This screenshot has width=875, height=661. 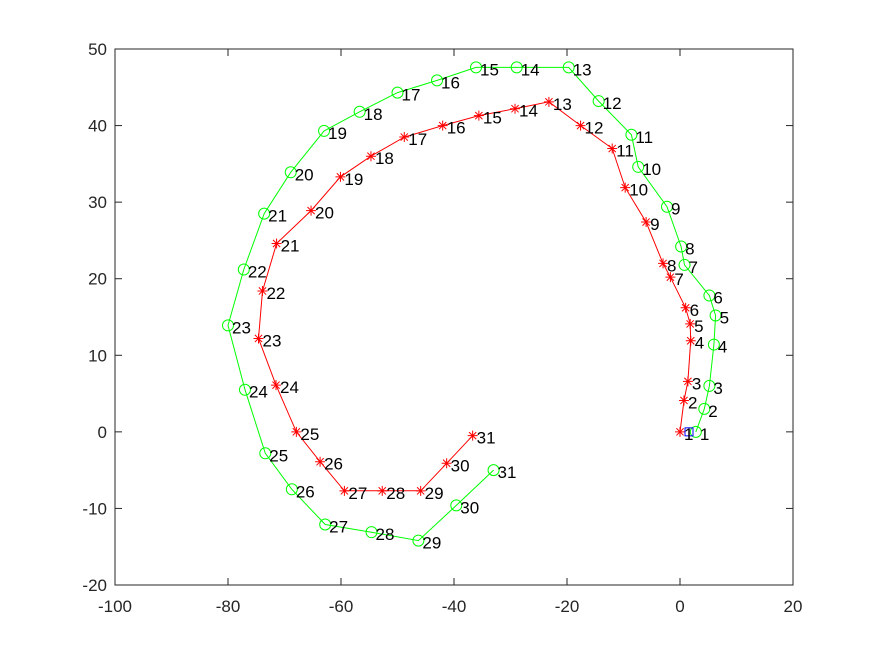 What do you see at coordinates (460, 465) in the screenshot?
I see `point-label: 30` at bounding box center [460, 465].